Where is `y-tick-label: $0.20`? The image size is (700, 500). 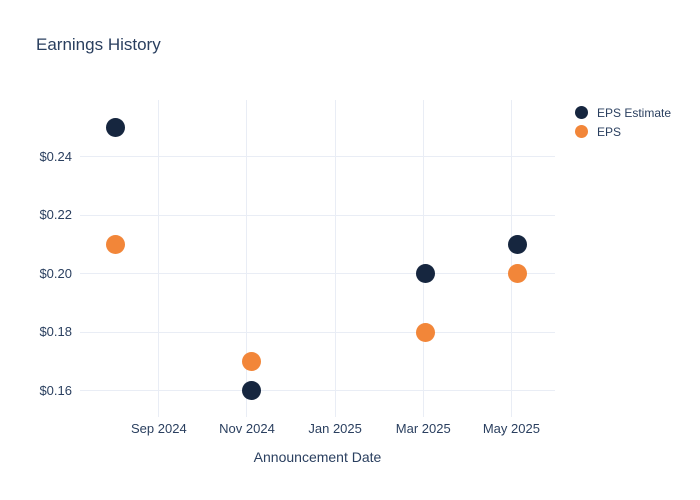
y-tick-label: $0.20 is located at coordinates (55, 273).